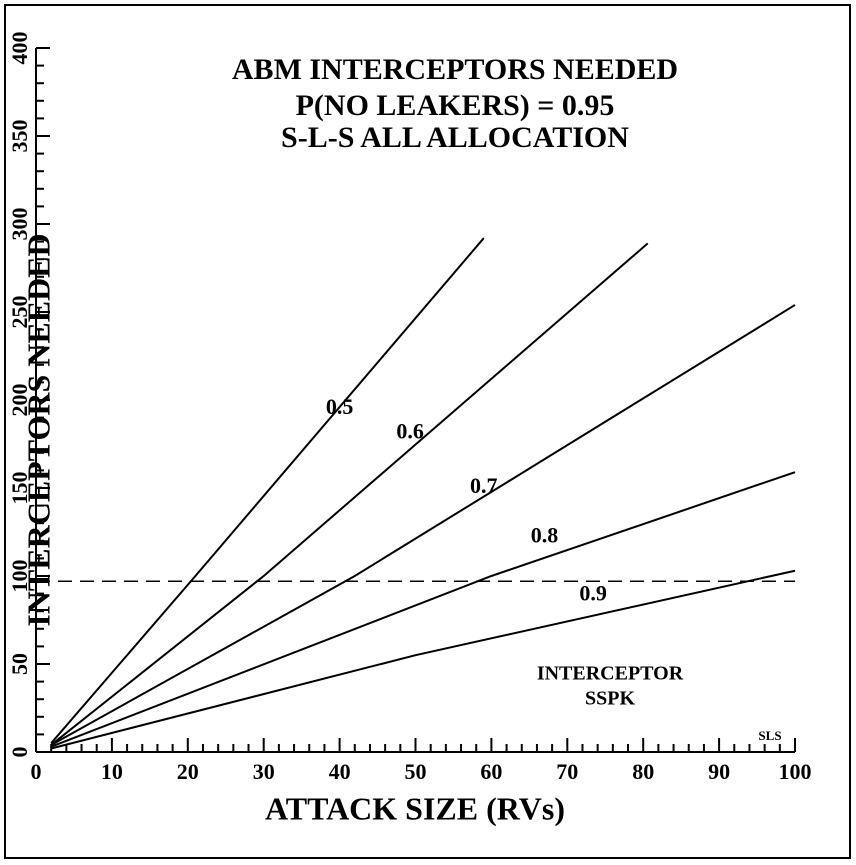 The image size is (856, 865). What do you see at coordinates (19, 312) in the screenshot?
I see `y-tick-label: 250` at bounding box center [19, 312].